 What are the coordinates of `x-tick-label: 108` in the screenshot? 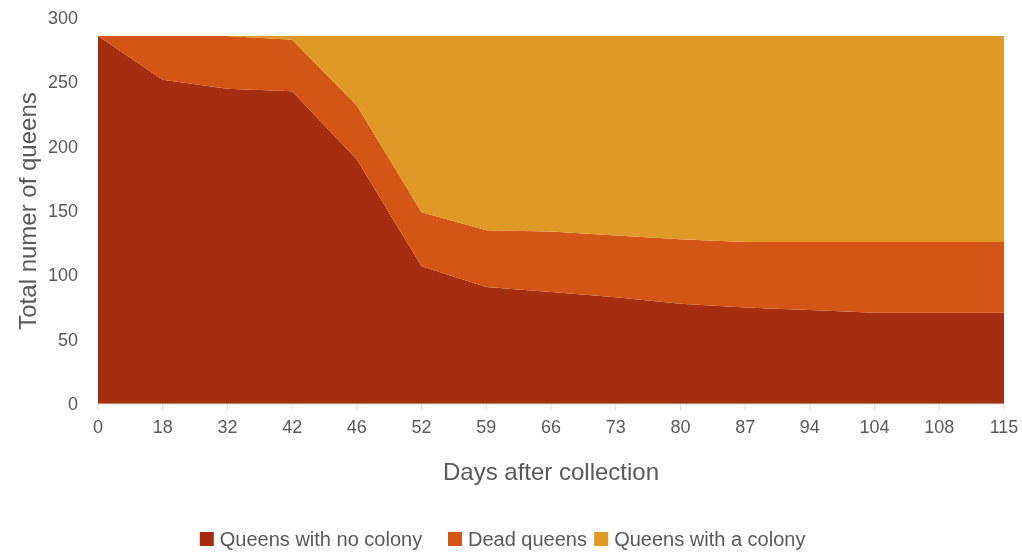 It's located at (939, 427).